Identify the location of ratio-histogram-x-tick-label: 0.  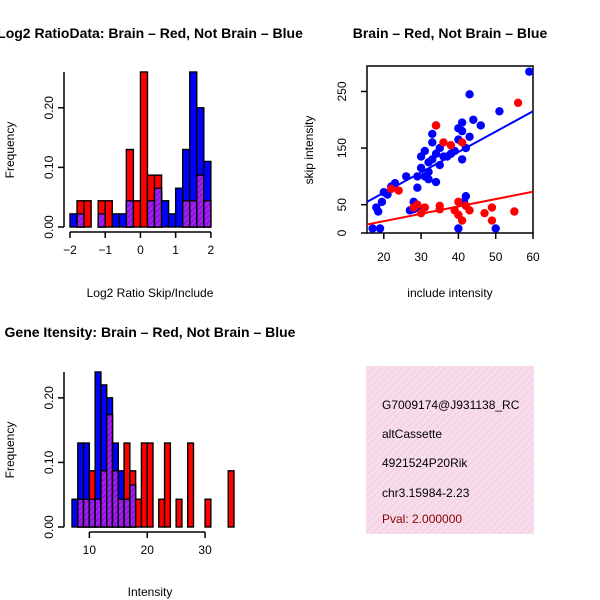
(140, 250).